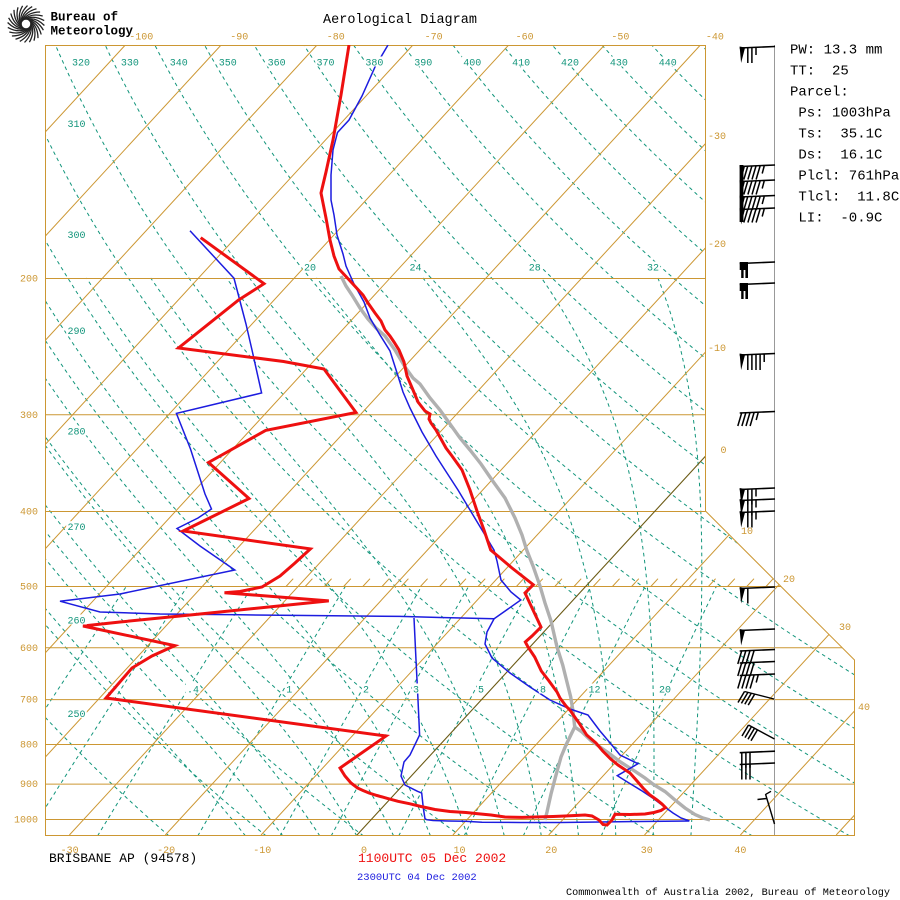 Image resolution: width=900 pixels, height=900 pixels. What do you see at coordinates (653, 269) in the screenshot?
I see `svg-text: 32` at bounding box center [653, 269].